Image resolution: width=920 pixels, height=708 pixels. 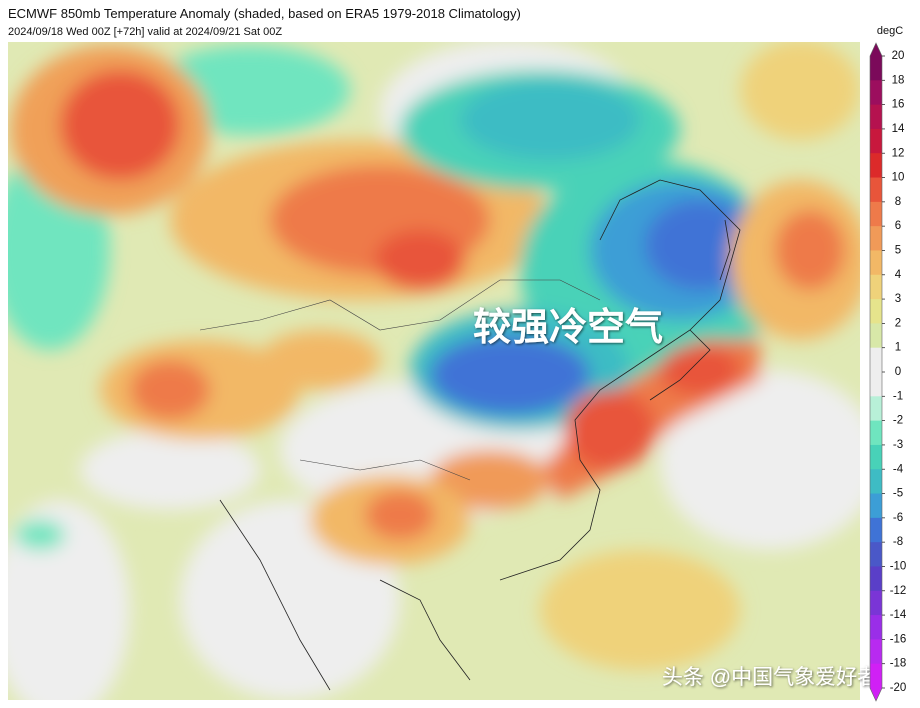 I want to click on annotation: 较强冷空气, so click(x=568, y=328).